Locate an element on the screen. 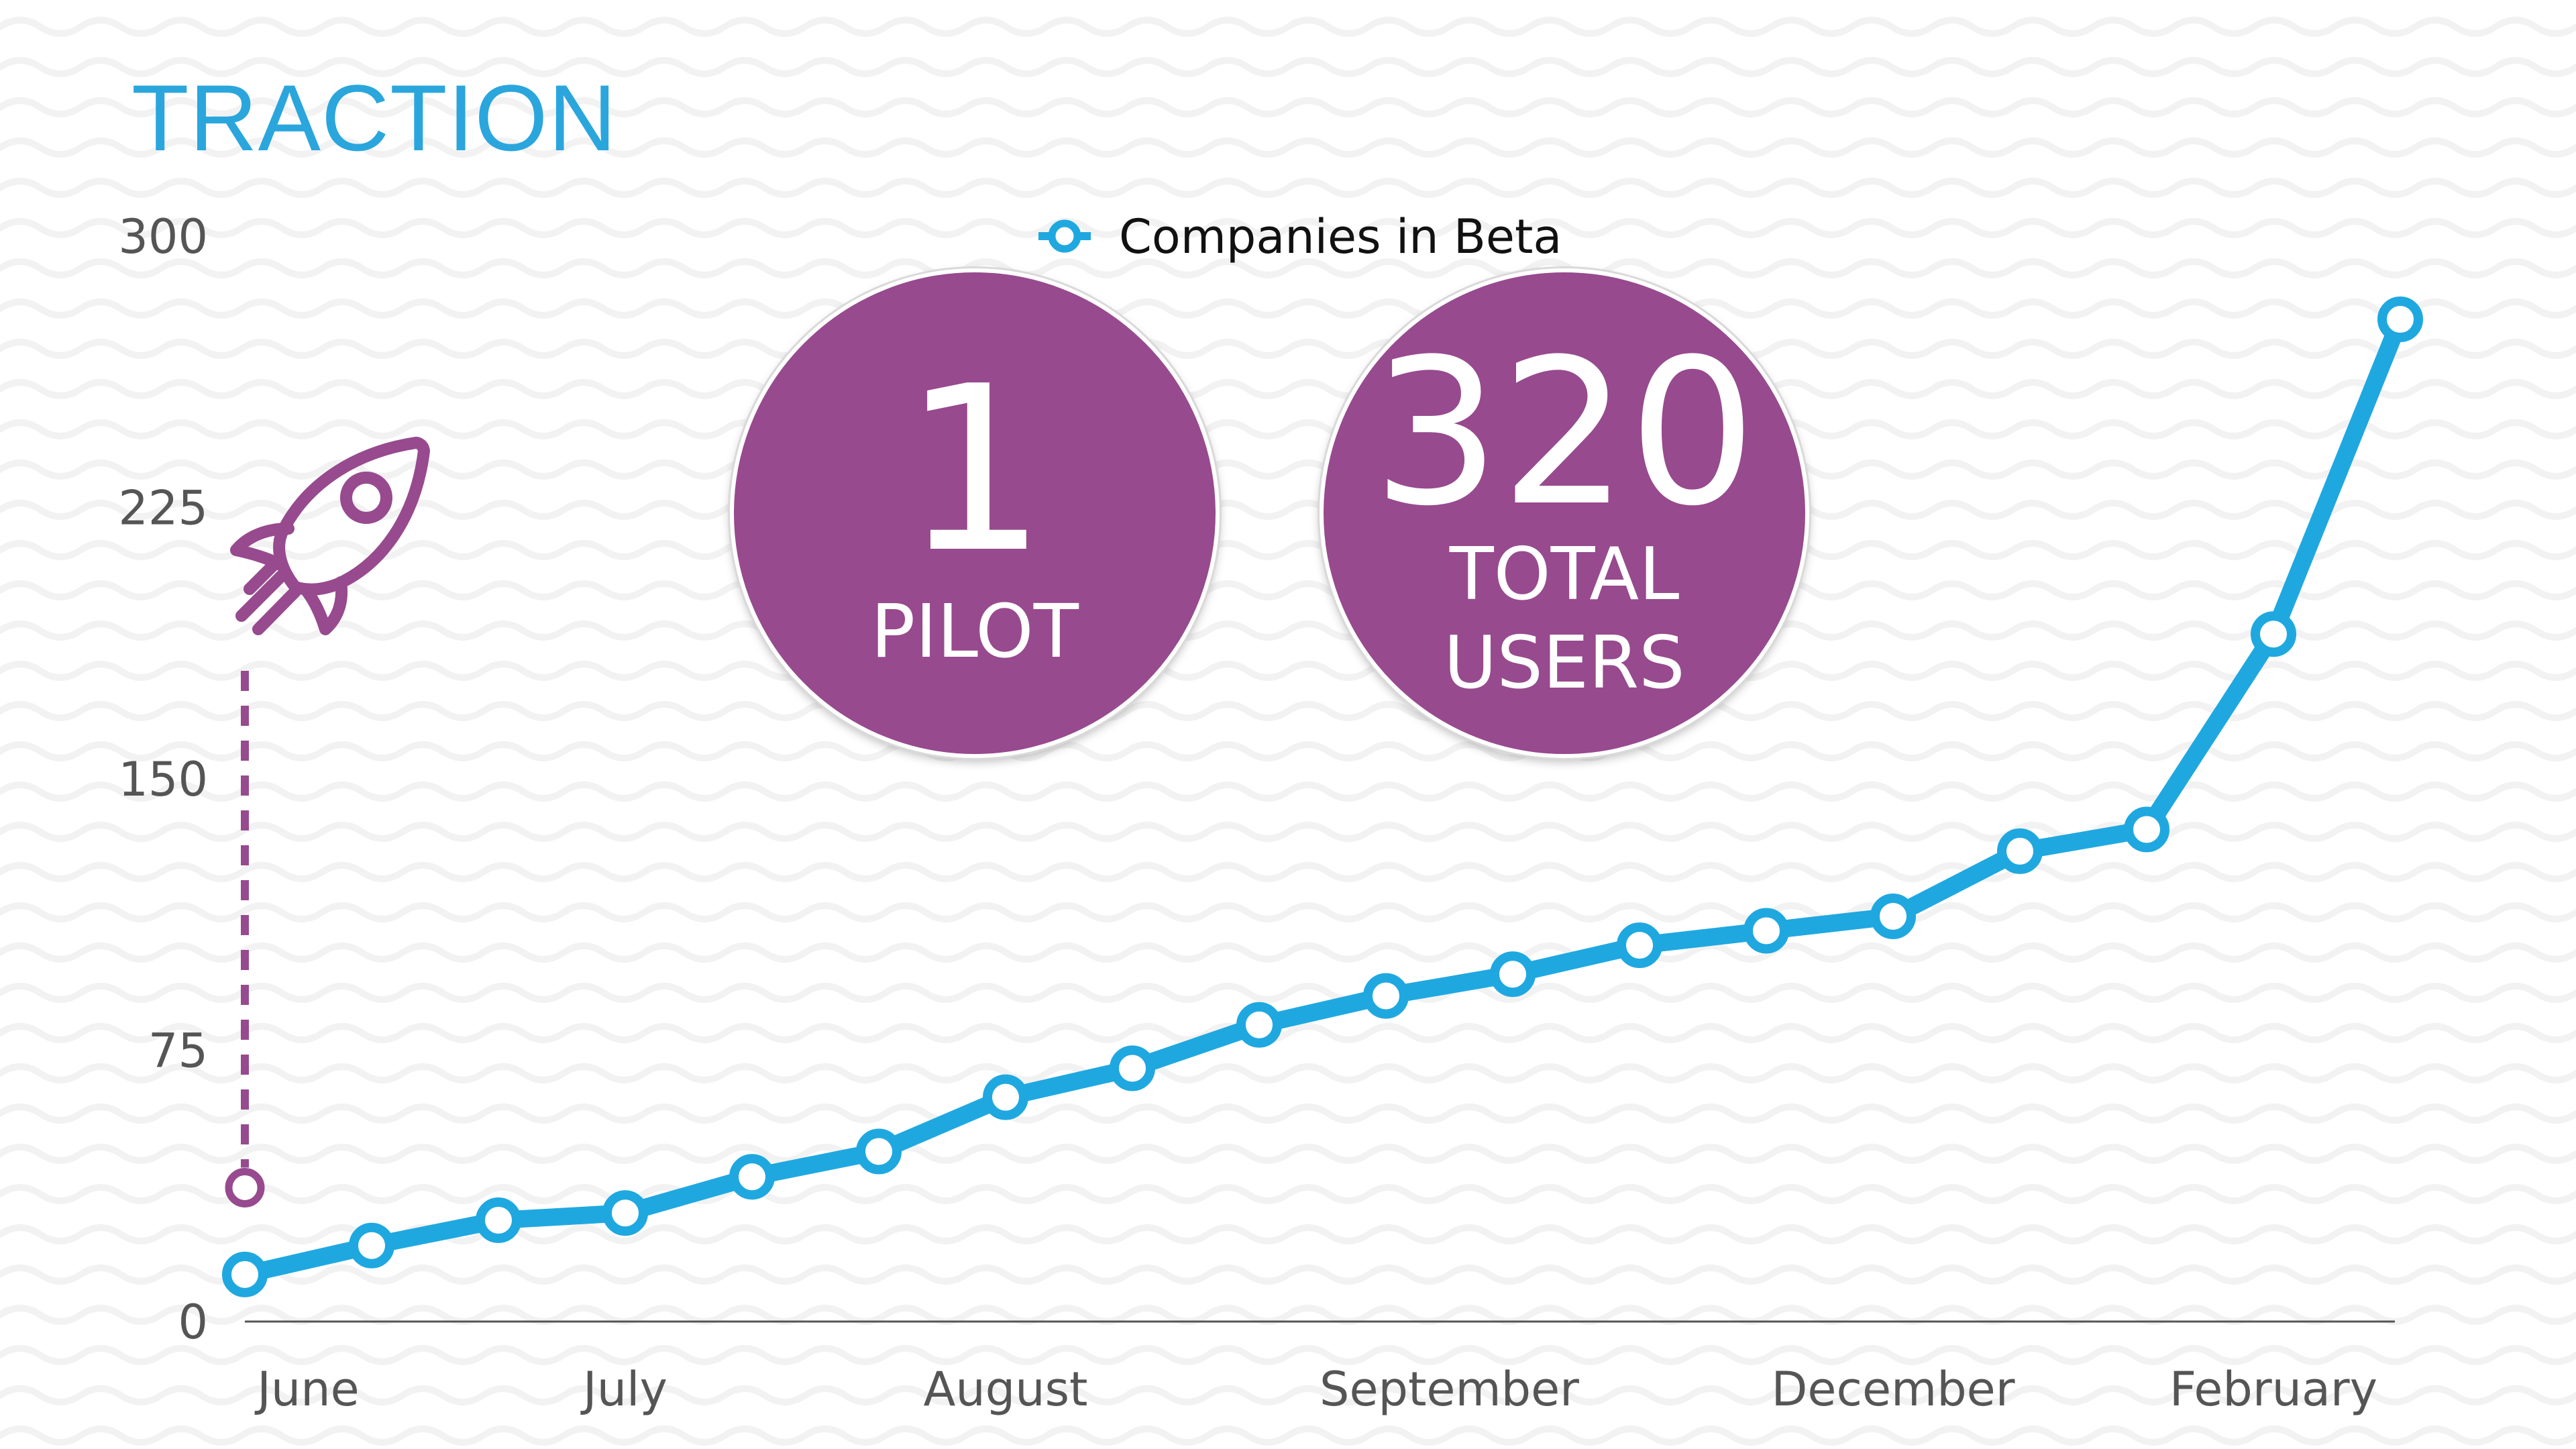  stat-circle-pilot: 1 PILOT is located at coordinates (975, 513).